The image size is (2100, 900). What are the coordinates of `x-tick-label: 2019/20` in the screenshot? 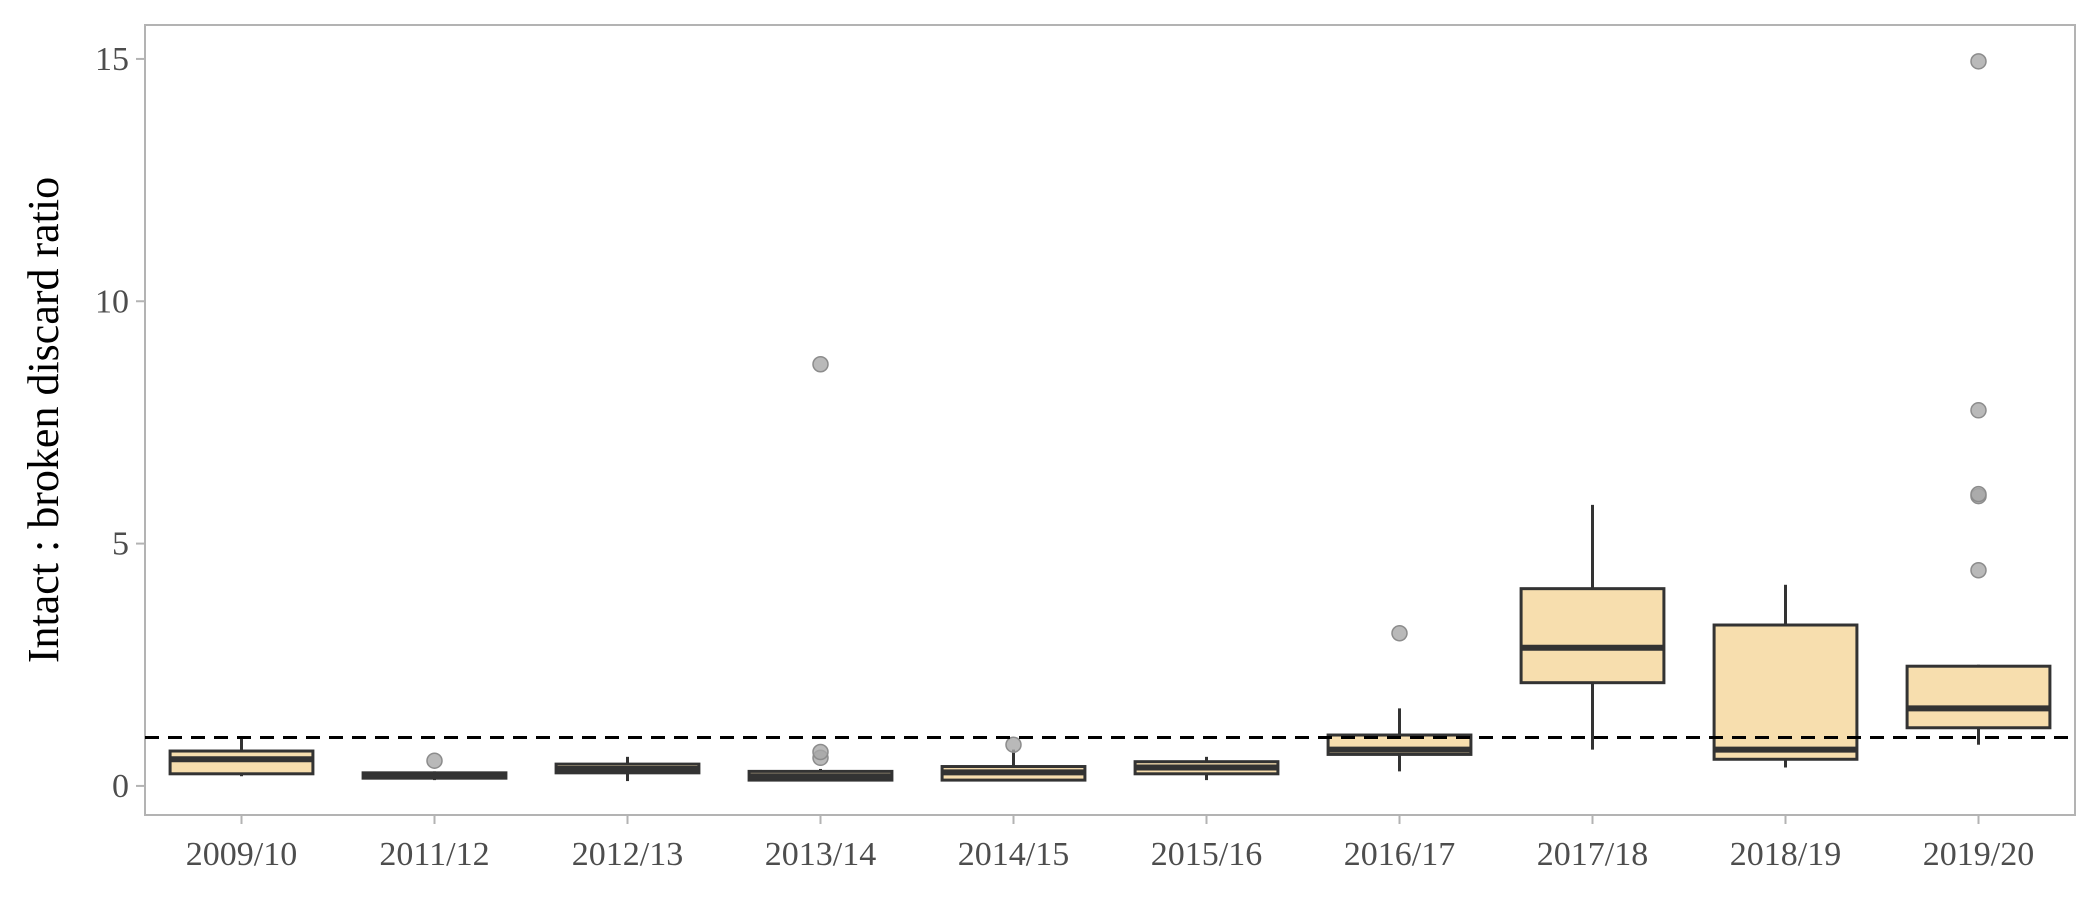 It's located at (1978, 854).